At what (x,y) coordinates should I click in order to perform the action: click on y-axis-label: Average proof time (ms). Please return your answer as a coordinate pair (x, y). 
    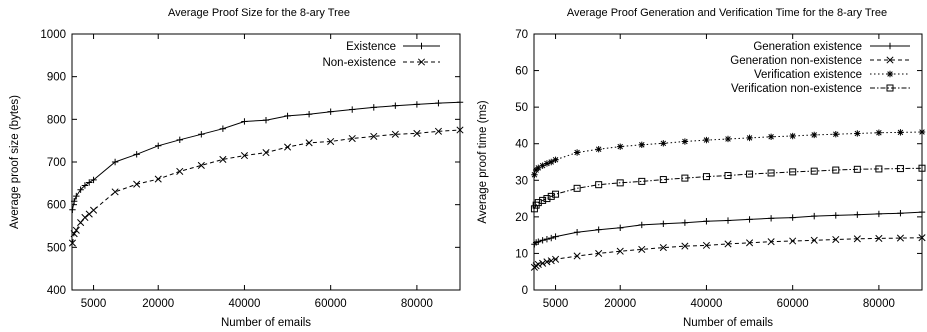
    Looking at the image, I should click on (483, 161).